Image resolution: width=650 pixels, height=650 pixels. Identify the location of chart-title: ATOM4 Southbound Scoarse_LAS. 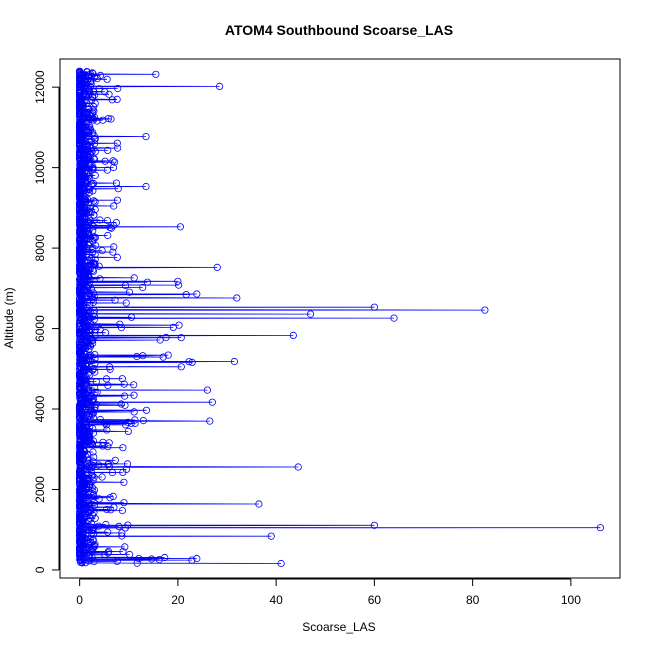
(339, 30).